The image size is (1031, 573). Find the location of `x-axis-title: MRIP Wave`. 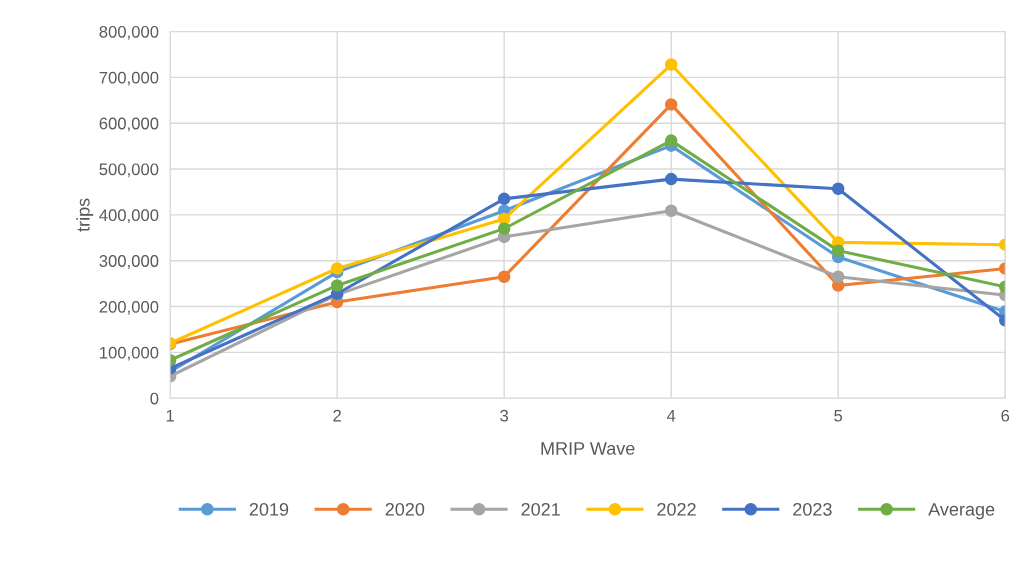

x-axis-title: MRIP Wave is located at coordinates (588, 448).